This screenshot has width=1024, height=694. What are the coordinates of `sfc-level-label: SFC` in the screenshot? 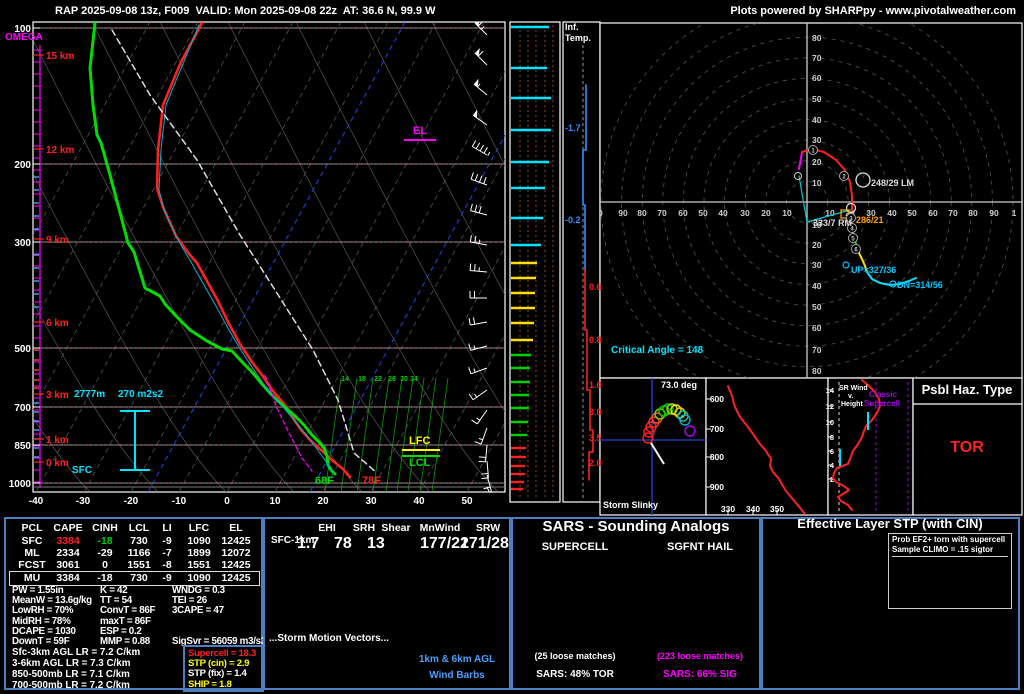 It's located at (82, 470).